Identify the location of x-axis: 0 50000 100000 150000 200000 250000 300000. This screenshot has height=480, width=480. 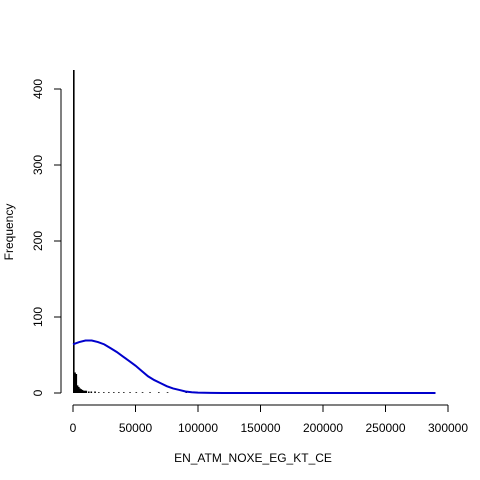
(269, 419).